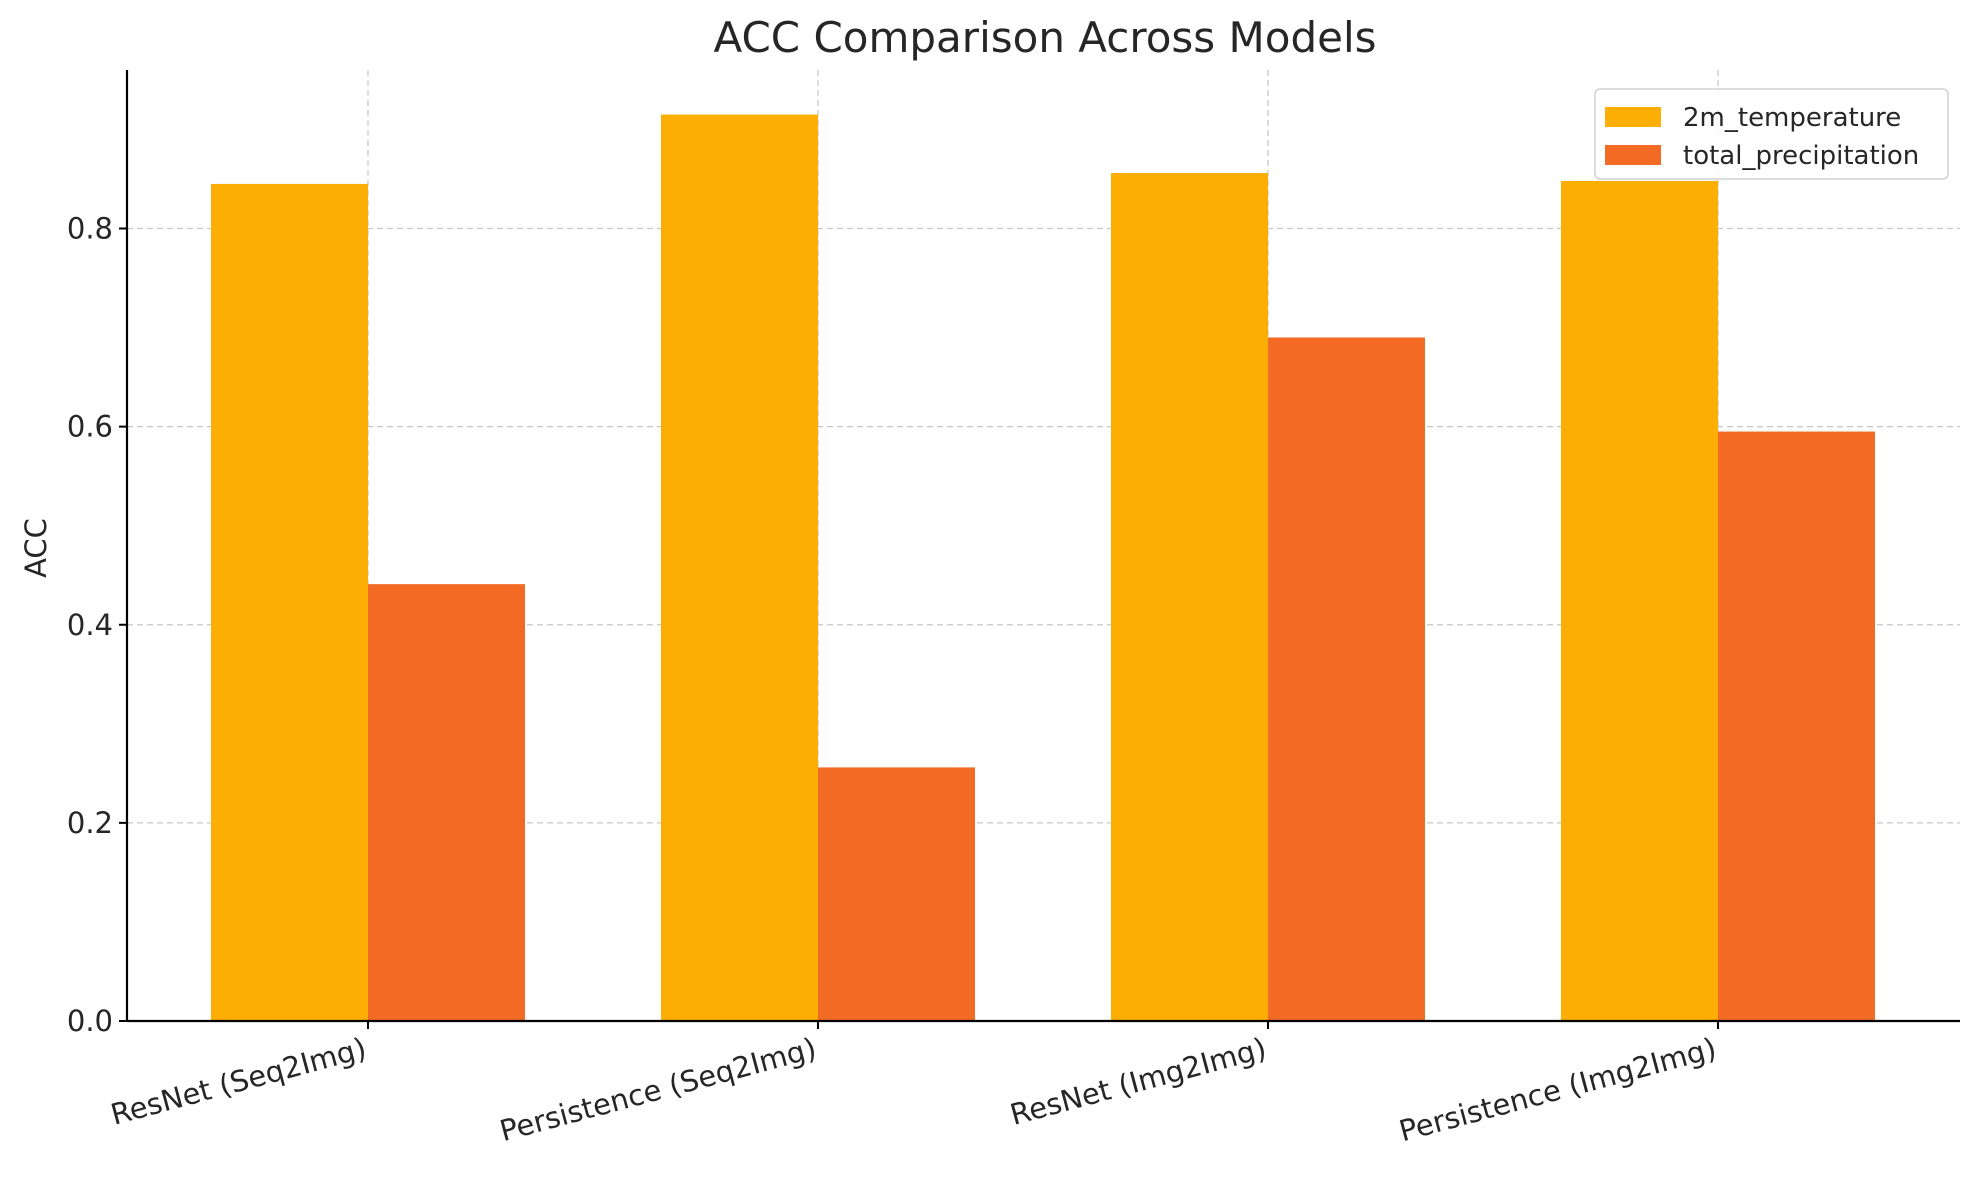 Image resolution: width=1979 pixels, height=1184 pixels. Describe the element at coordinates (238, 1081) in the screenshot. I see `x-tick-label: ResNet (Seq2Img)` at that location.